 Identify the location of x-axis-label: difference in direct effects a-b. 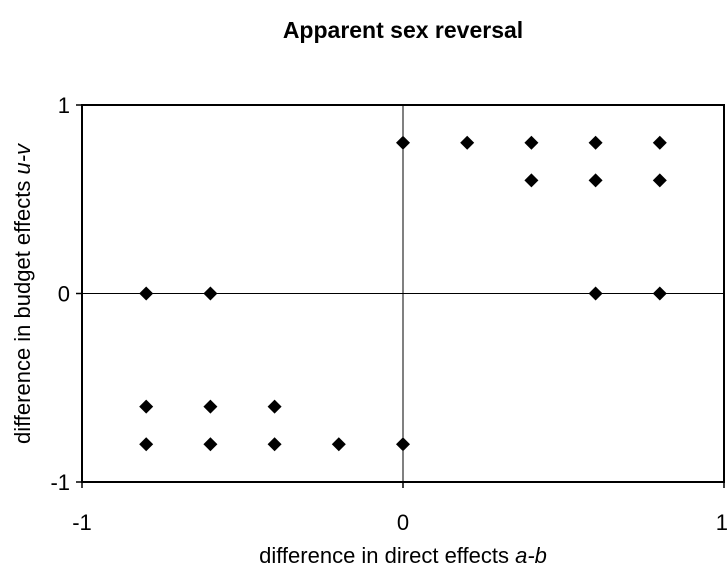
(403, 555).